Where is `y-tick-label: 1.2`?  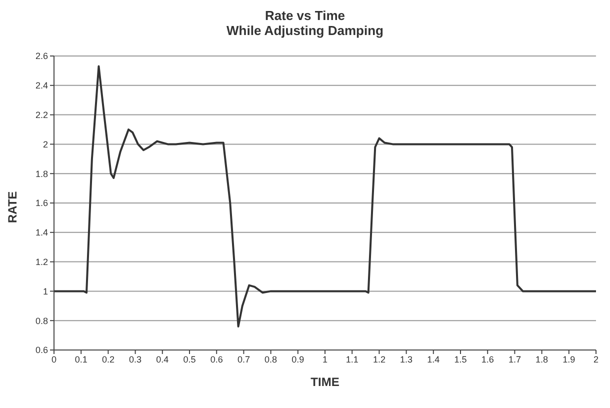 y-tick-label: 1.2 is located at coordinates (41, 261).